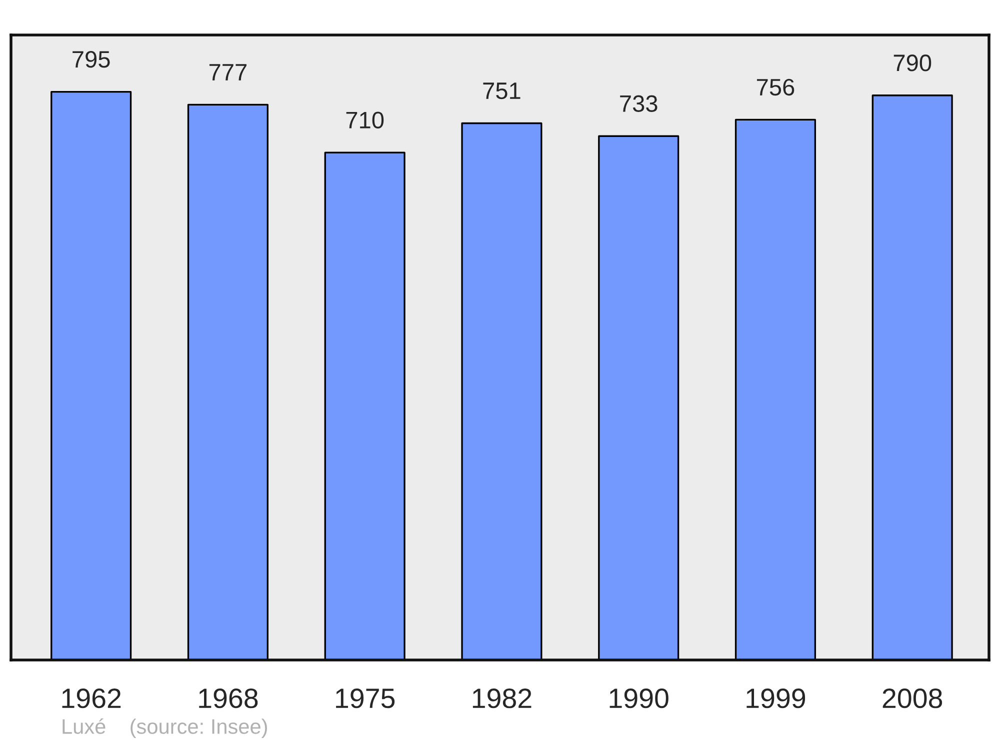 The image size is (1000, 747). What do you see at coordinates (775, 87) in the screenshot?
I see `data-label: 756` at bounding box center [775, 87].